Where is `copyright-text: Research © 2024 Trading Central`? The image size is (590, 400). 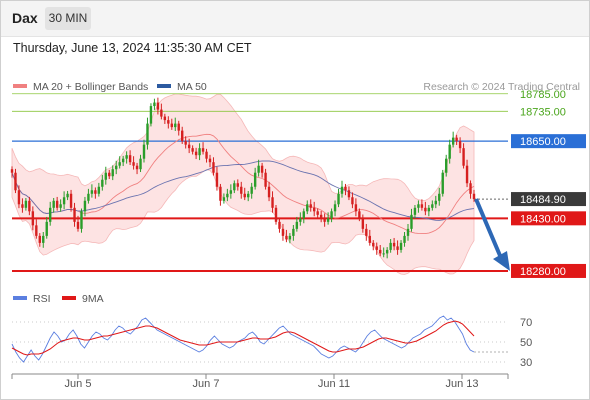
copyright-text: Research © 2024 Trading Central is located at coordinates (501, 87).